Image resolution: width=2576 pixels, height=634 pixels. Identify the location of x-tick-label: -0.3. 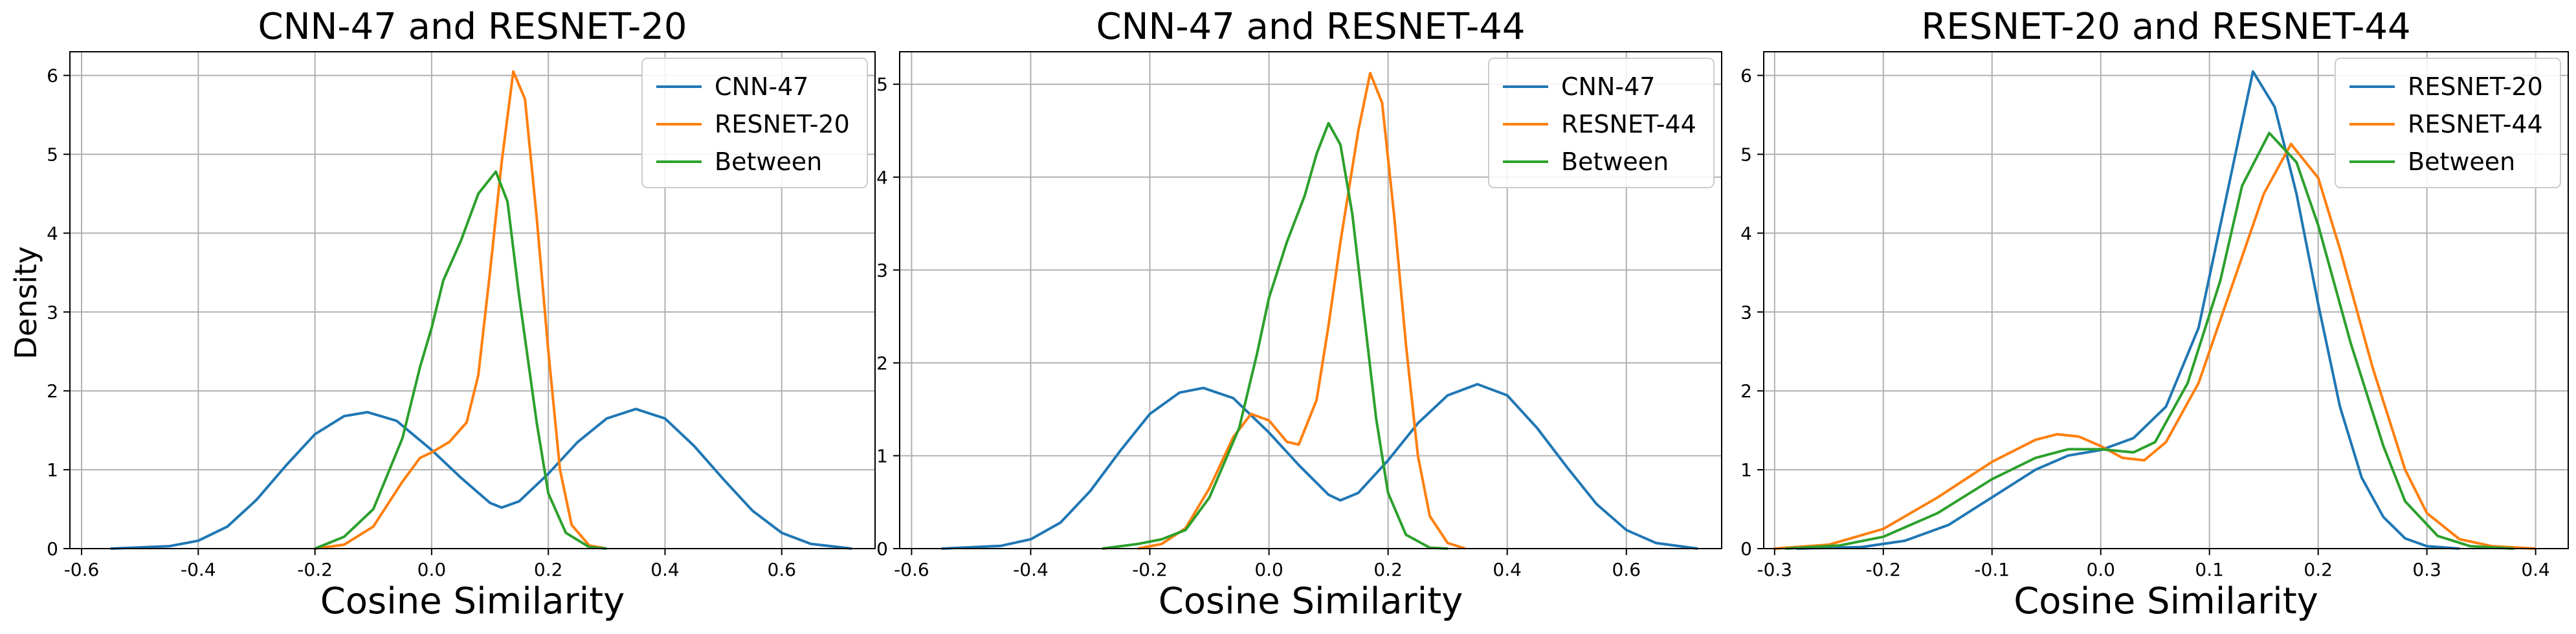
(1774, 569).